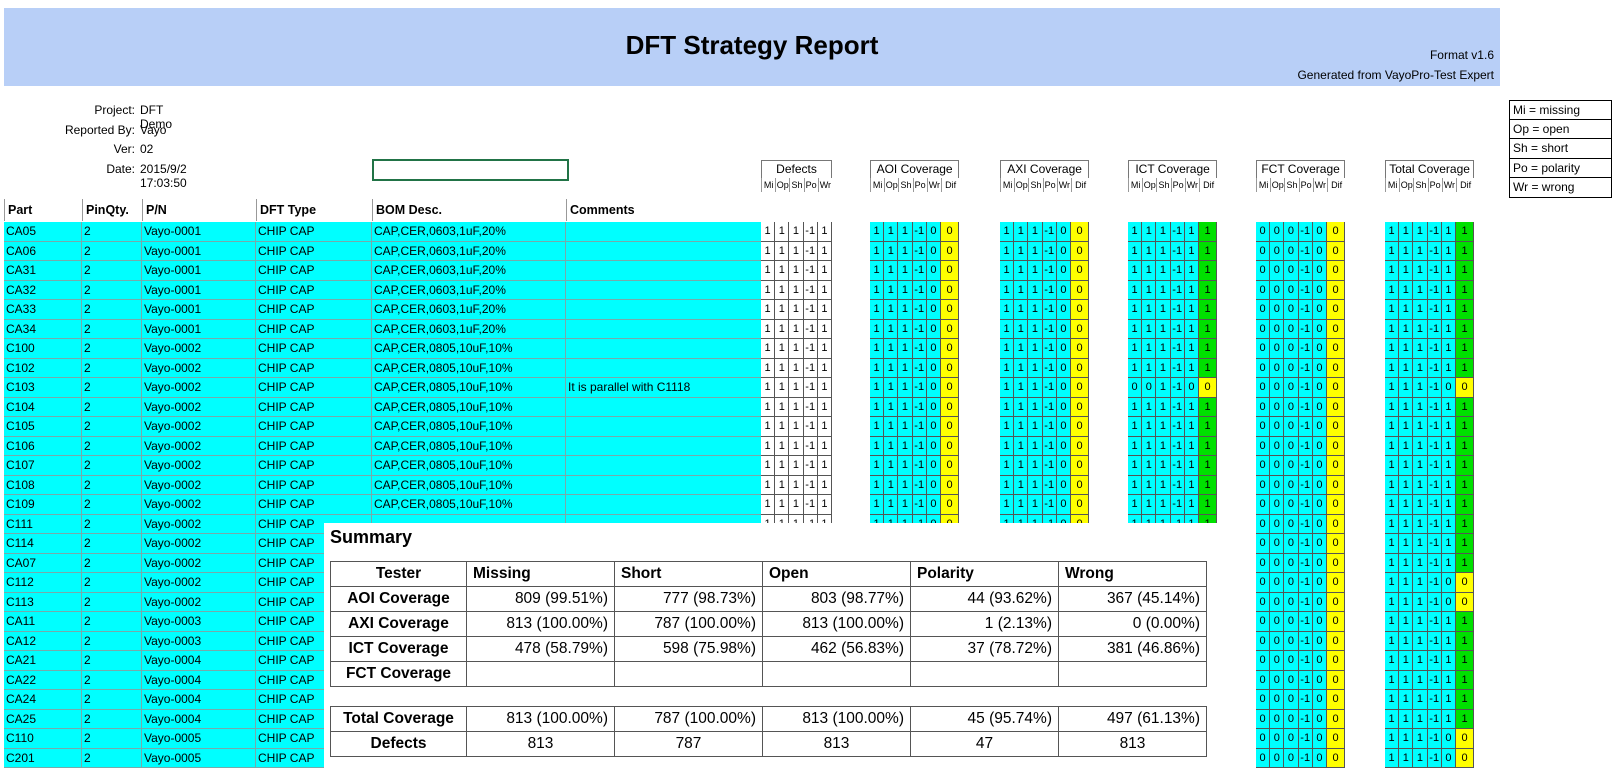  I want to click on coverage-cell-axi: -1, so click(1049, 505).